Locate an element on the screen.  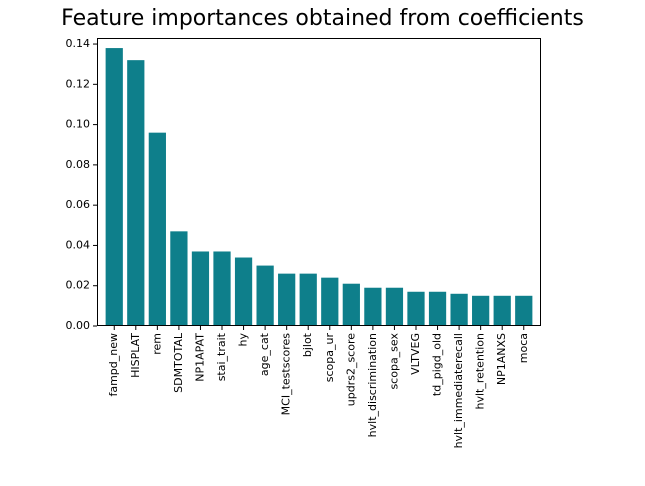
bar-scopa-ur is located at coordinates (330, 301).